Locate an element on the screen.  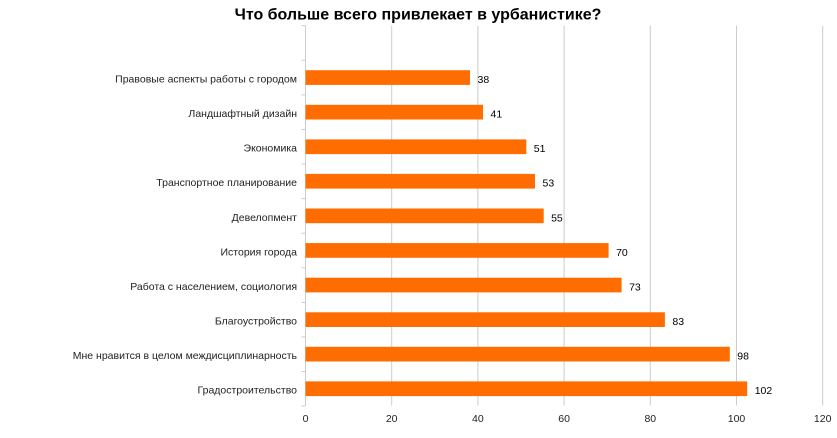
svg-text: 73 is located at coordinates (635, 288).